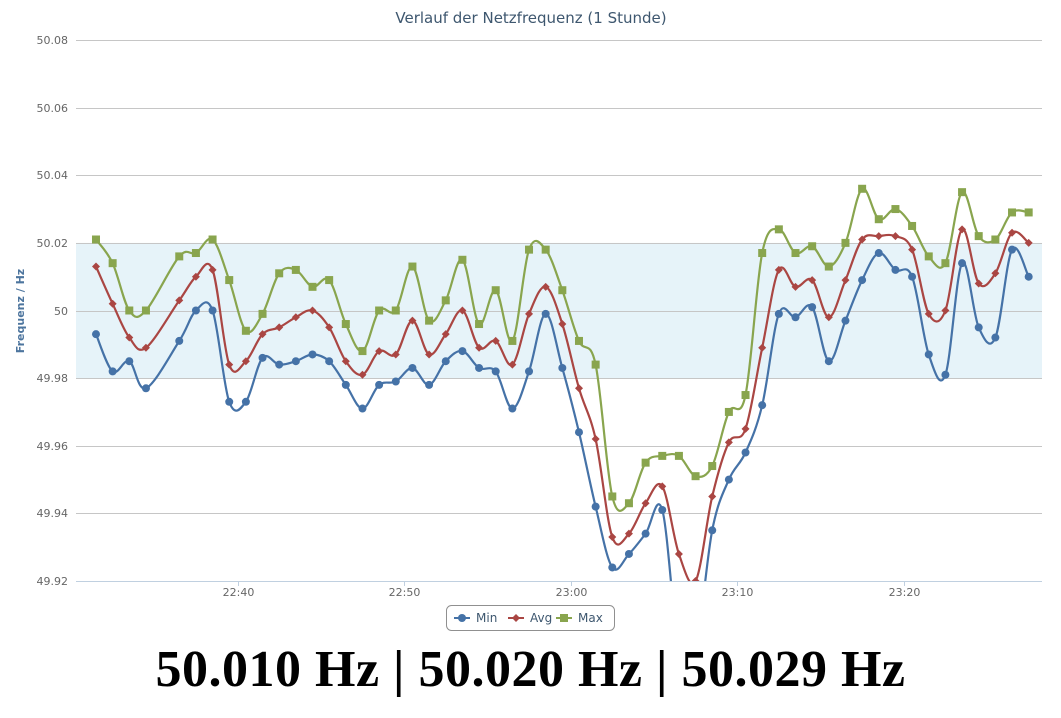 This screenshot has height=718, width=1061. I want to click on legend-marker-max, so click(564, 618).